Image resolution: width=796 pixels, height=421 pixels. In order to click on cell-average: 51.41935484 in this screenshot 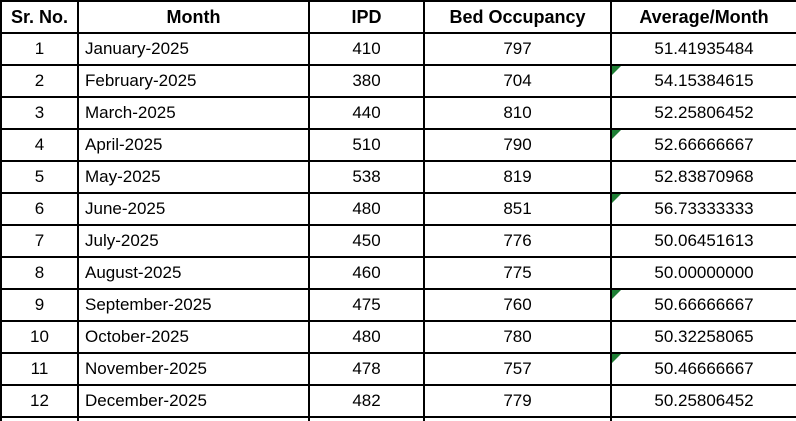, I will do `click(703, 49)`.